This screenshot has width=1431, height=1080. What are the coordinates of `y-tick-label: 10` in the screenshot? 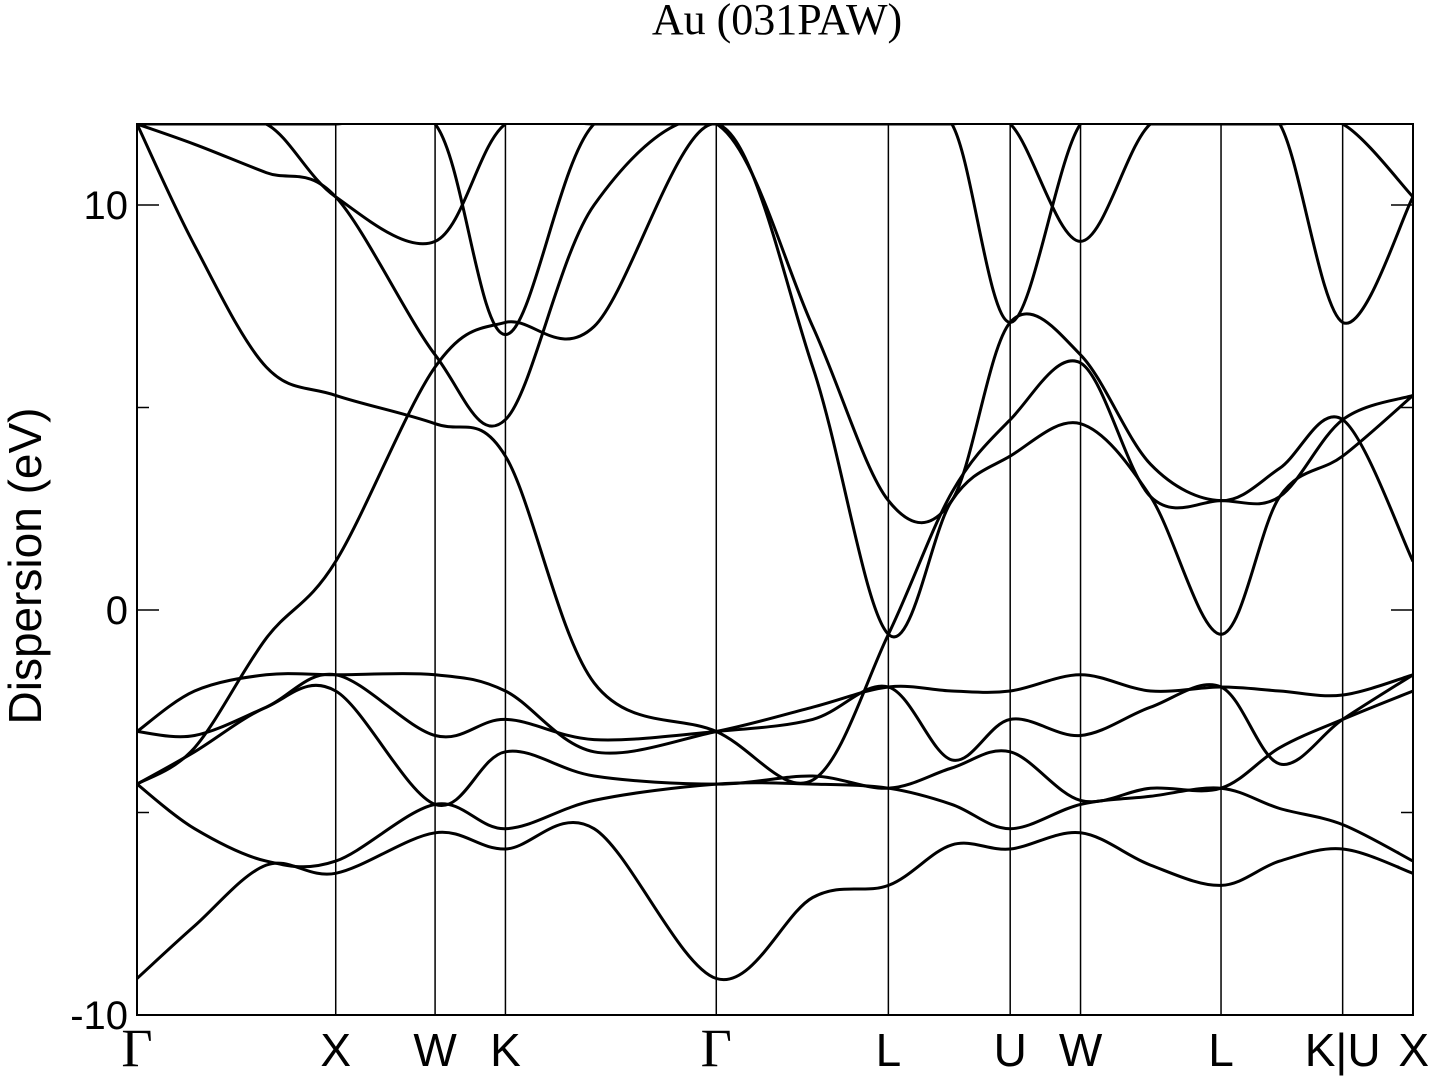 It's located at (106, 206).